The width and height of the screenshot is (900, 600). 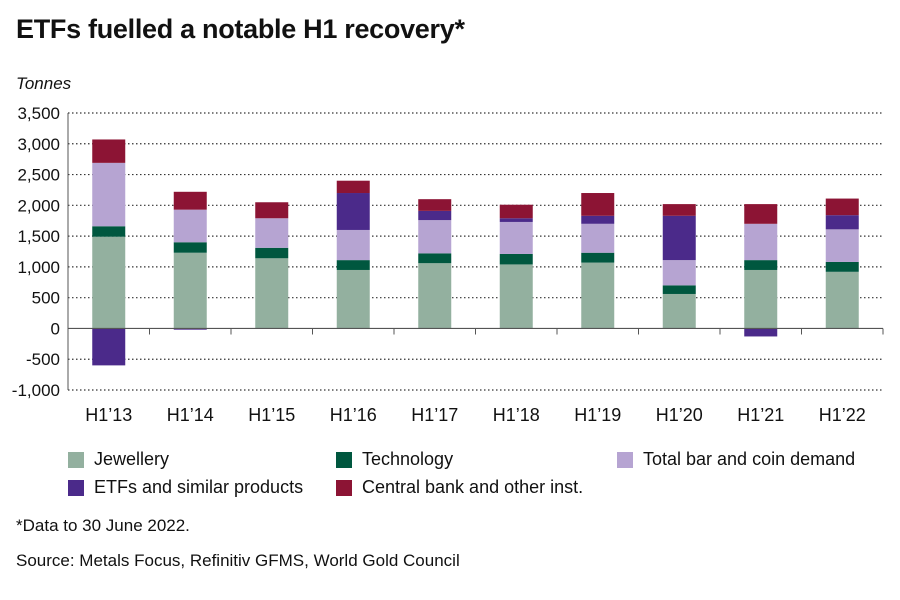 I want to click on x-tick-label: H1’15, so click(x=271, y=415).